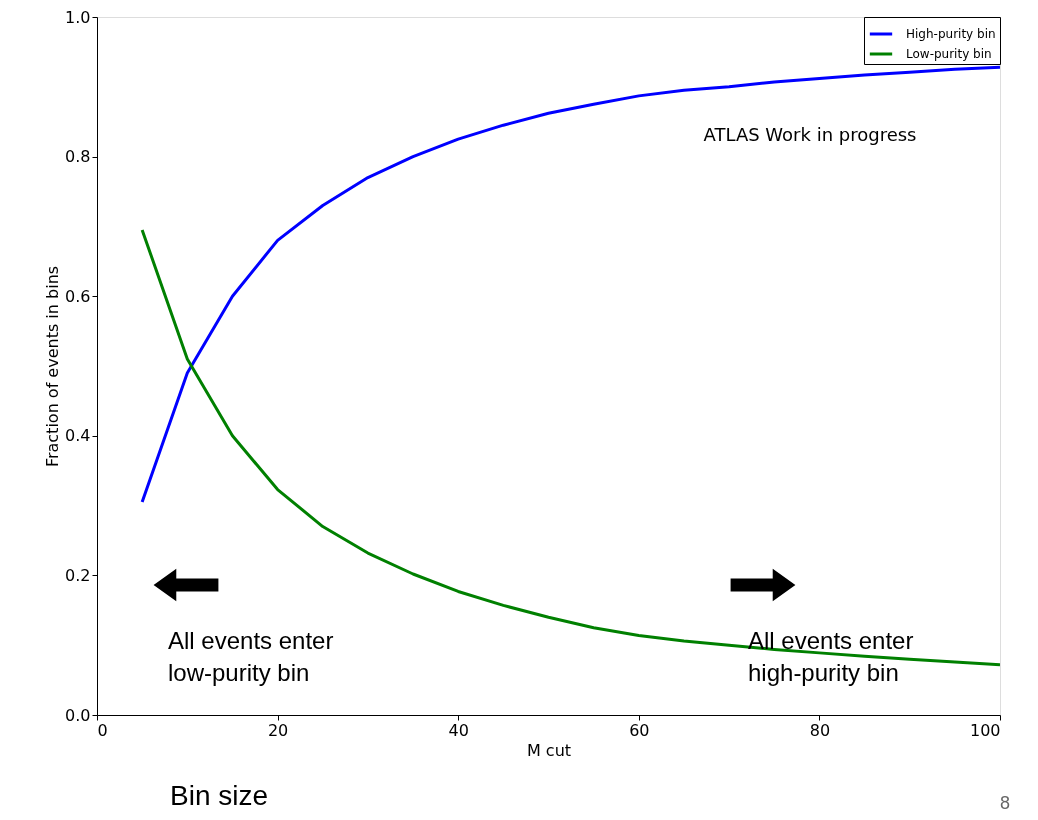 This screenshot has height=820, width=1038. What do you see at coordinates (549, 750) in the screenshot?
I see `x-axis-title: M cut` at bounding box center [549, 750].